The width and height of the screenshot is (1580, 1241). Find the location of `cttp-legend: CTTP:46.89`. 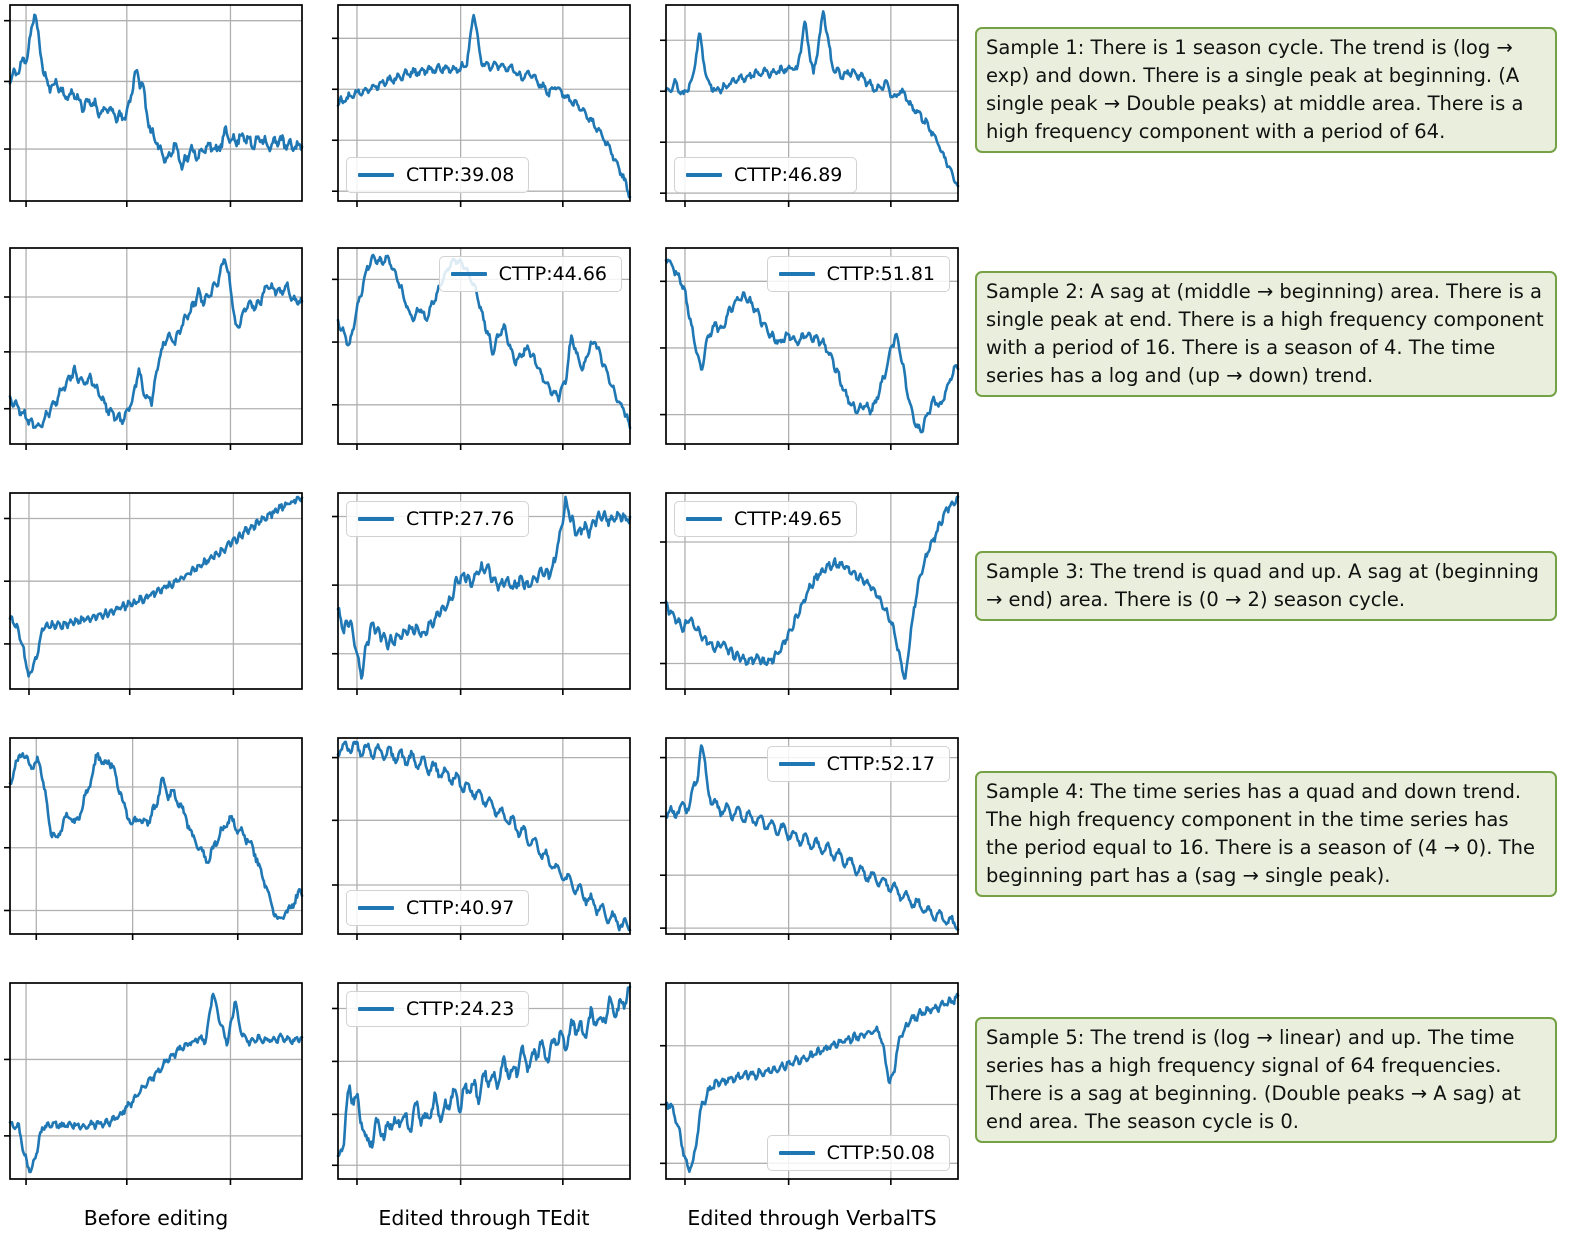

cttp-legend: CTTP:46.89 is located at coordinates (766, 175).